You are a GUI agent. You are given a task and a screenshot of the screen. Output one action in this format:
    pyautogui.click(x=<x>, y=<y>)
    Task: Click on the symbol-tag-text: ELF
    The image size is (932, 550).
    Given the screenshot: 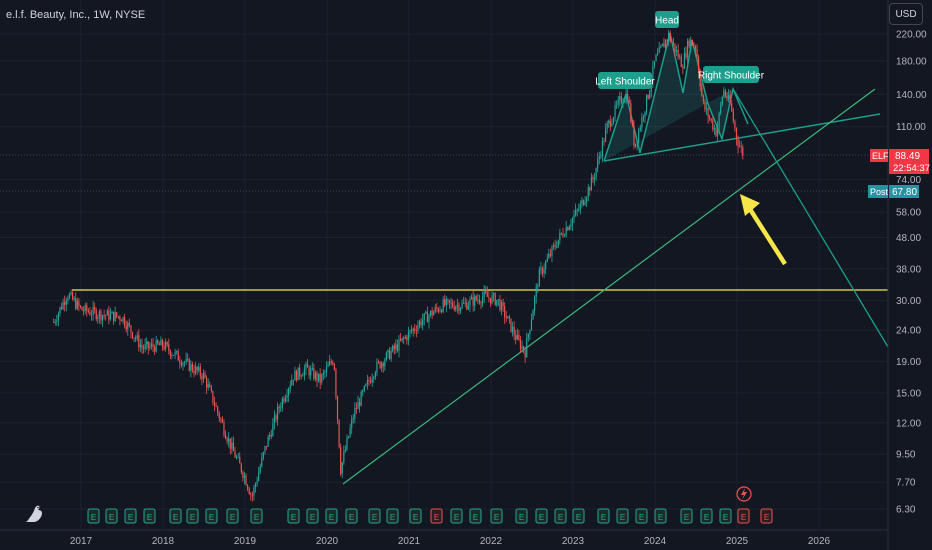 What is the action you would take?
    pyautogui.click(x=880, y=156)
    